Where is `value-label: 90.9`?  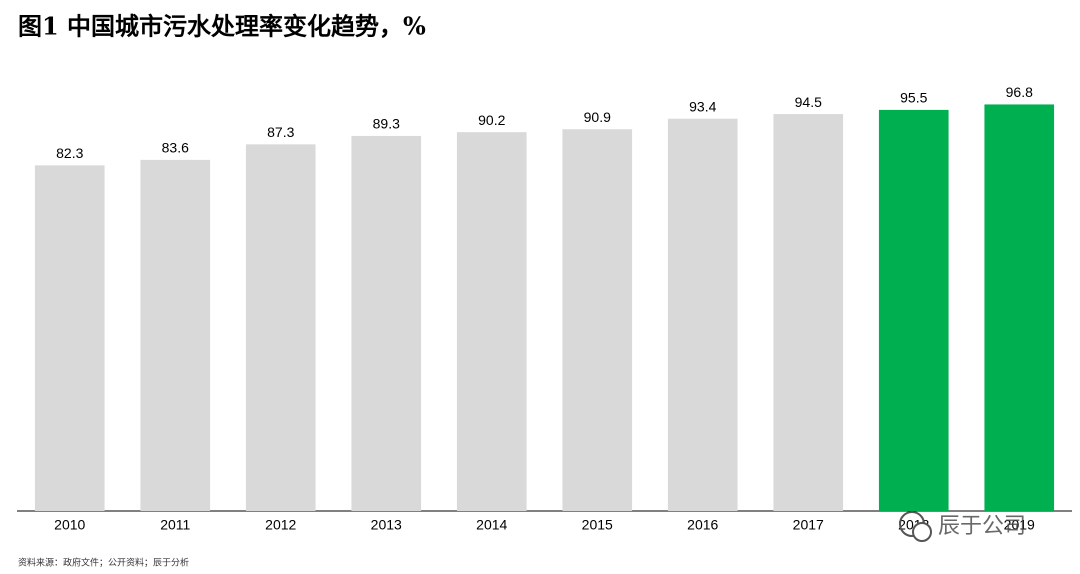
value-label: 90.9 is located at coordinates (597, 117).